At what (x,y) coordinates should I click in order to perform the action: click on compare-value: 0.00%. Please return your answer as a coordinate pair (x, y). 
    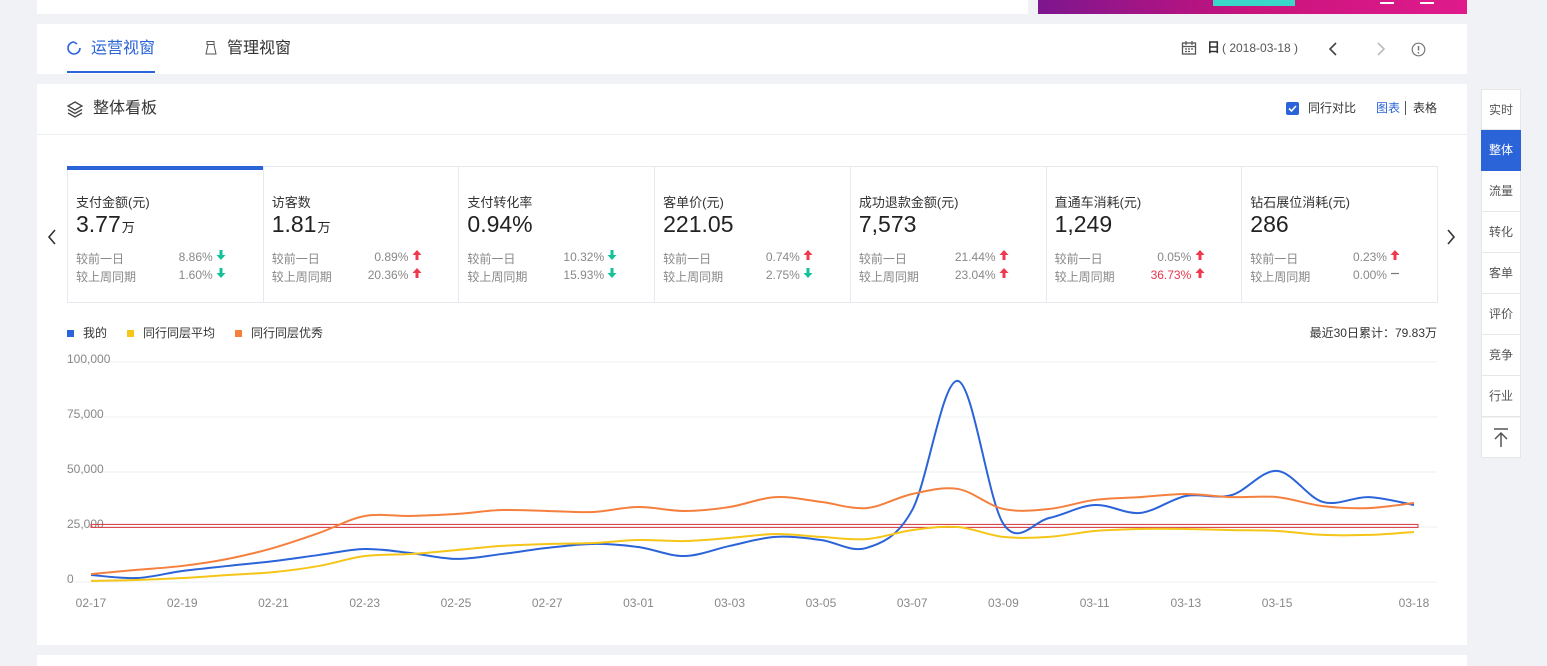
    Looking at the image, I should click on (1369, 275).